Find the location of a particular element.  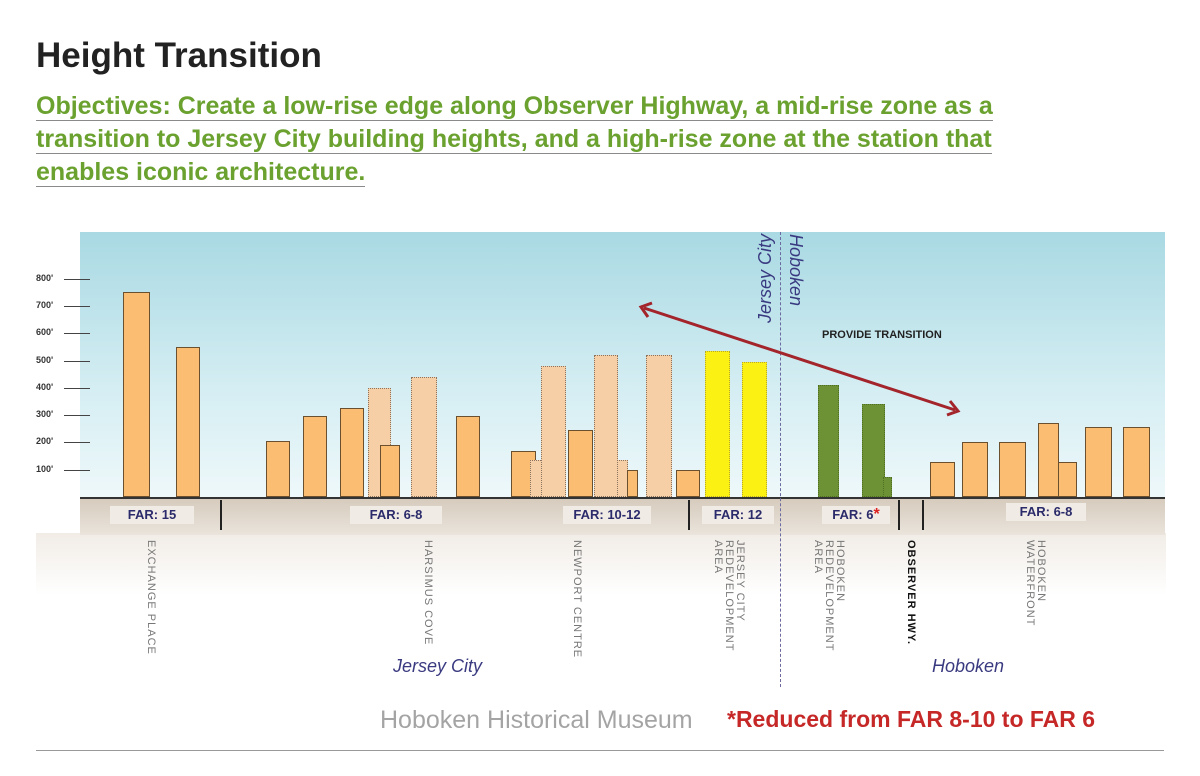

area-label: HOBOKEN WATERFRONT is located at coordinates (1035, 583).